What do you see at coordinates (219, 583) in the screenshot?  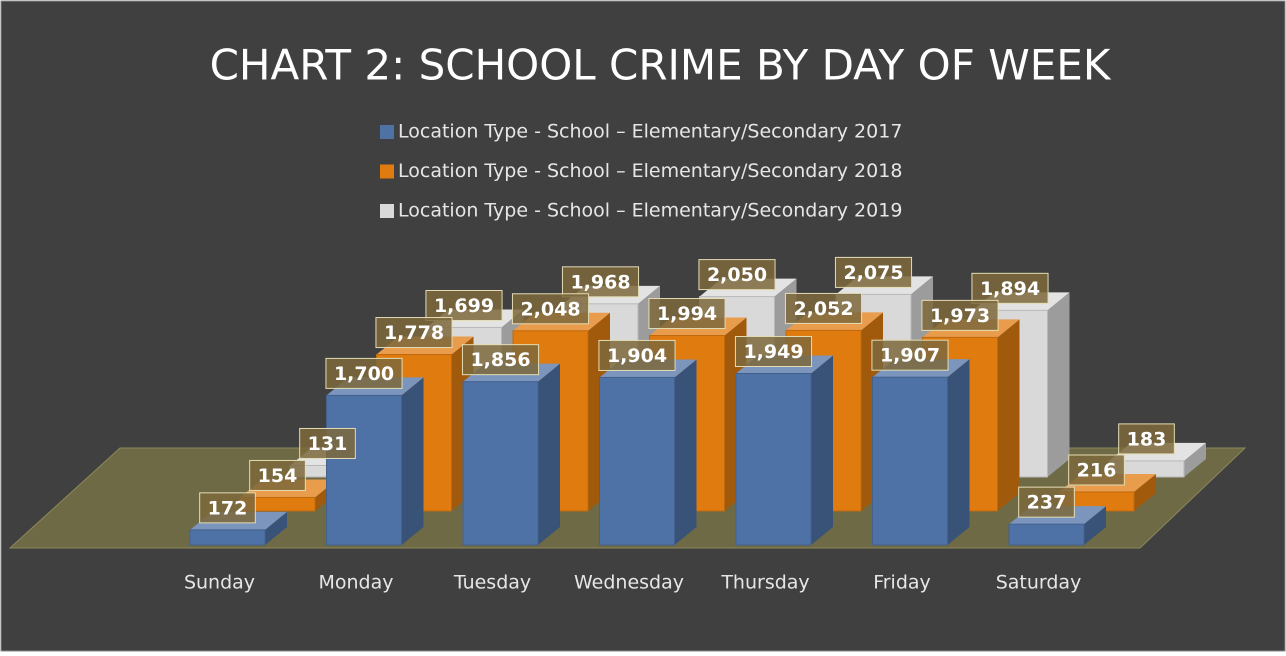 I see `x-tick-label: Sunday` at bounding box center [219, 583].